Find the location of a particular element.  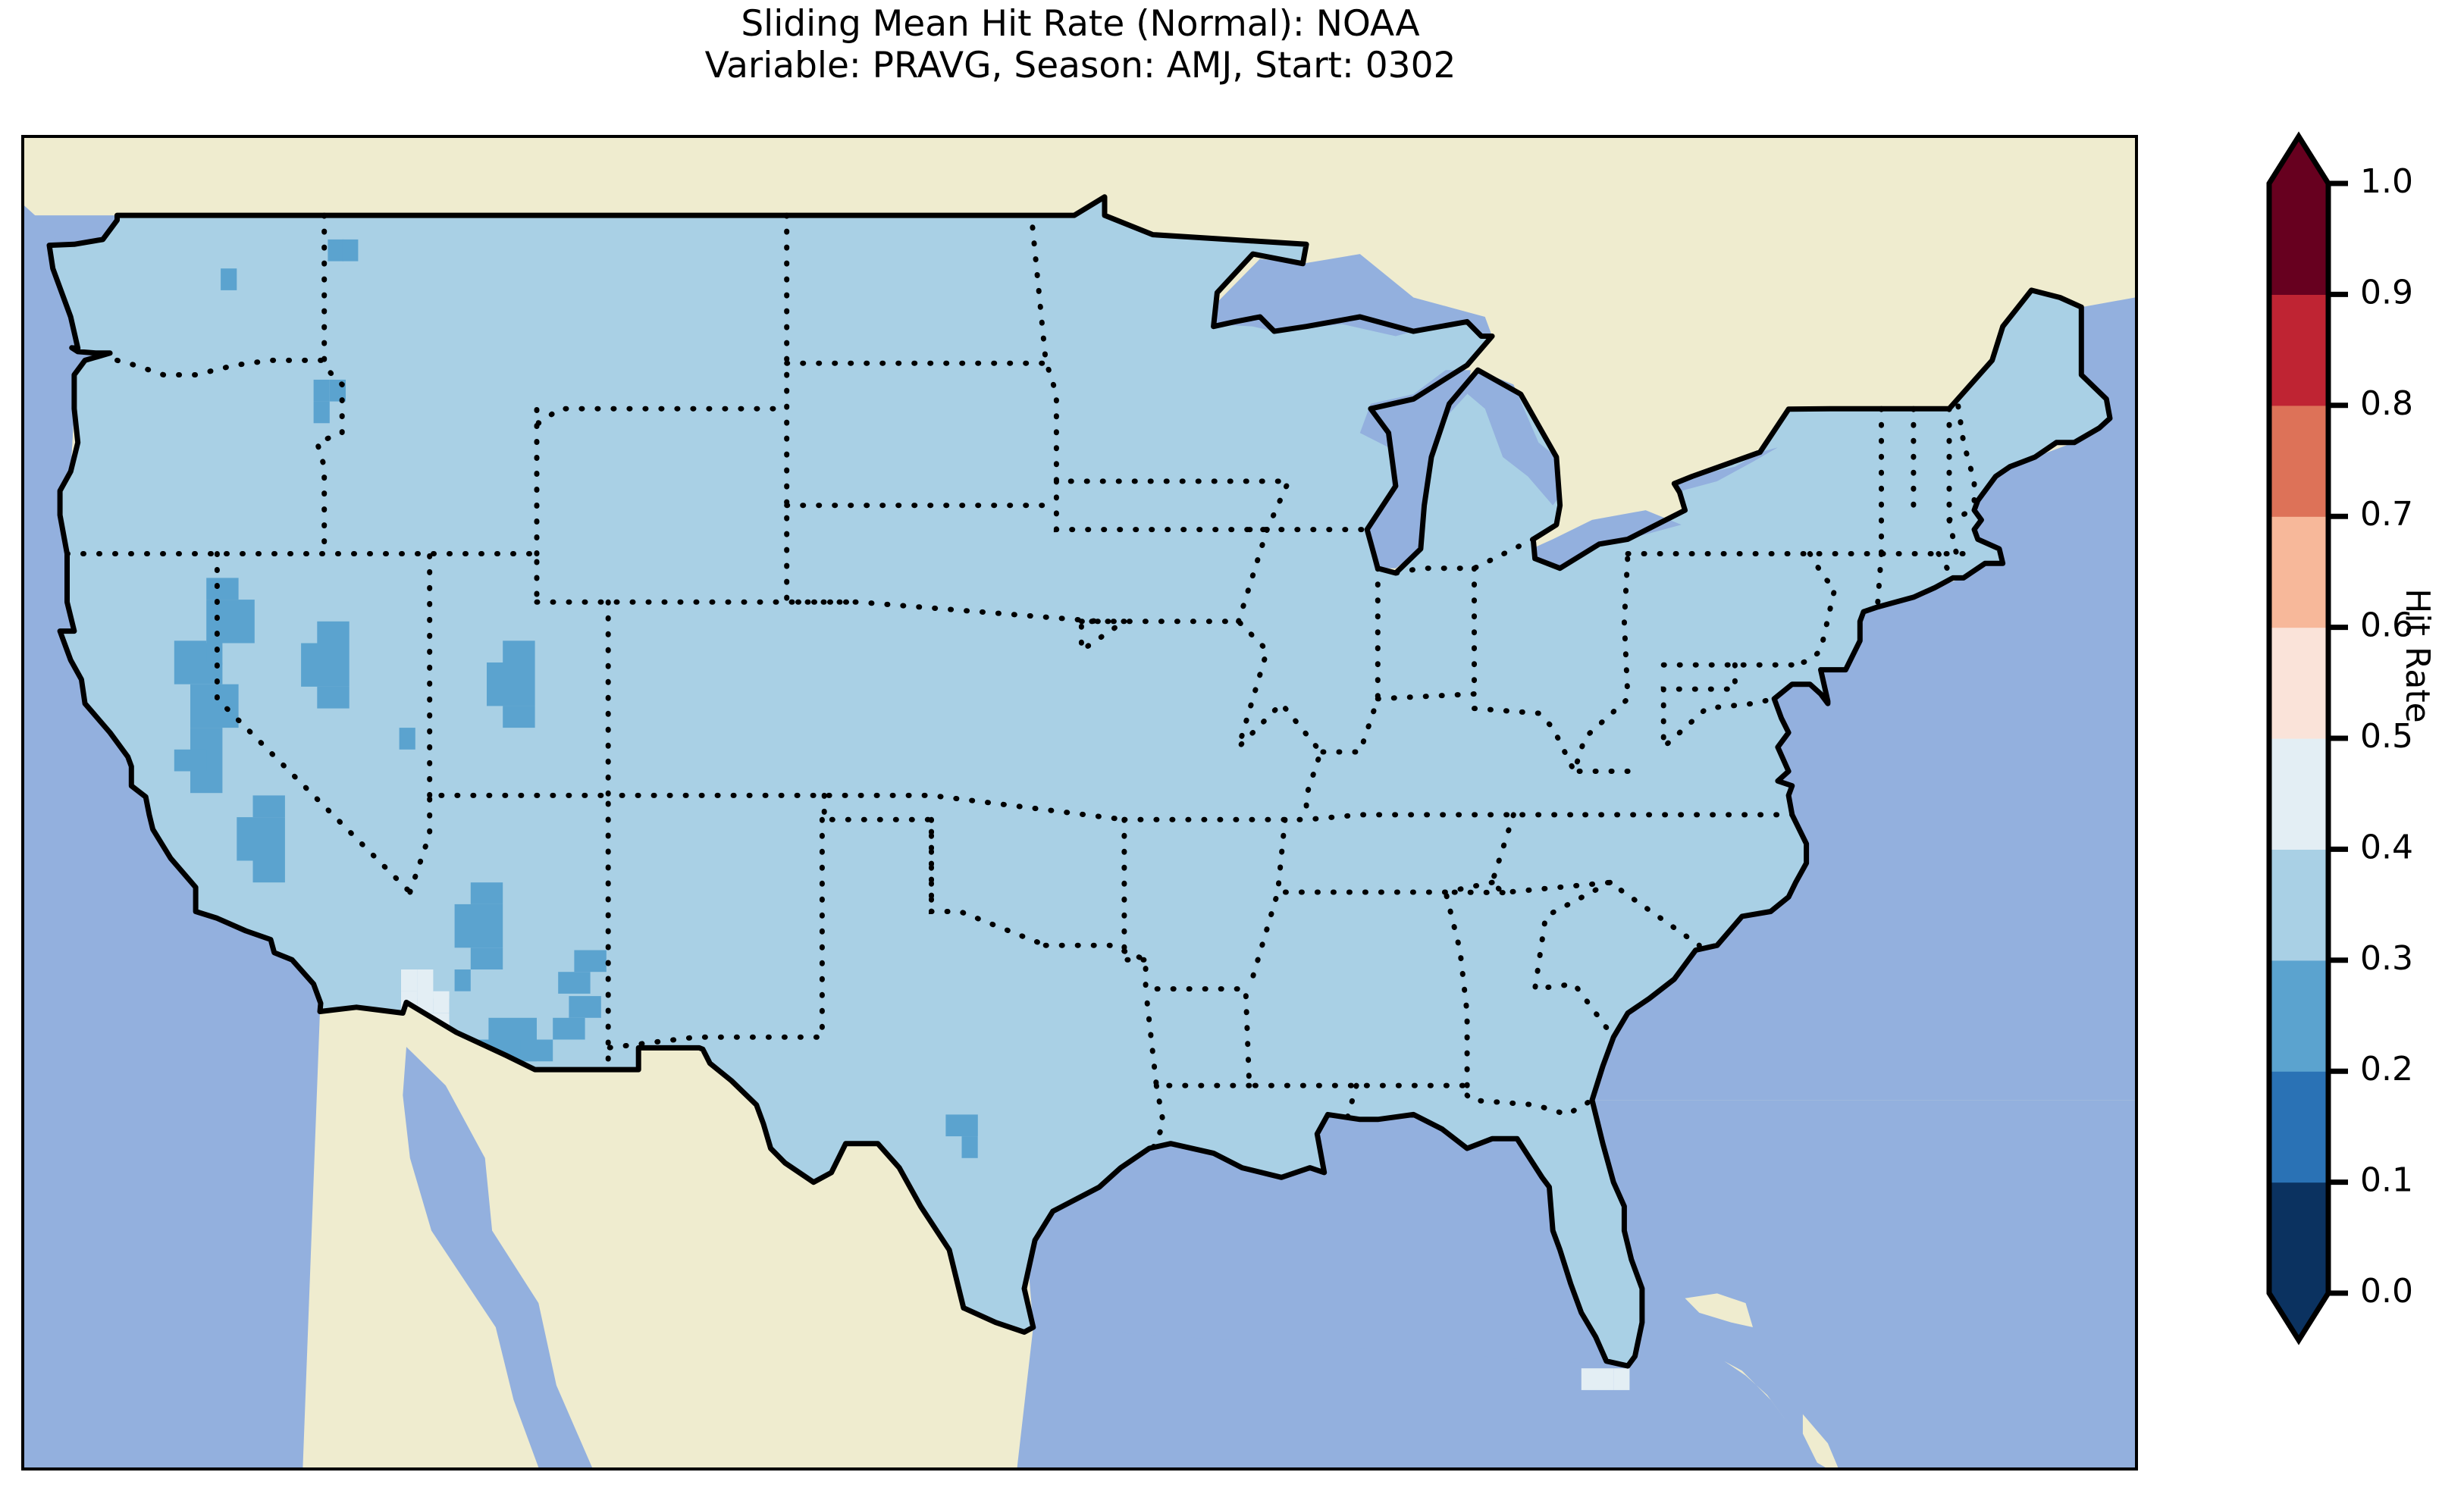

colorbar-tick-label-0.5: 0.5 is located at coordinates (2387, 736).